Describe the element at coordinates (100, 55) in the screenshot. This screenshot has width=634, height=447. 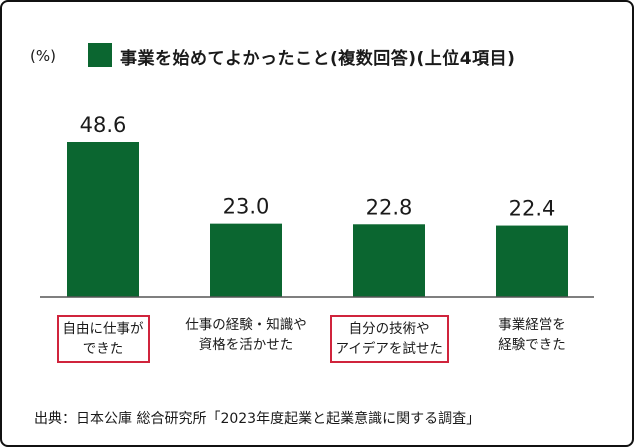
I see `legend-swatch` at that location.